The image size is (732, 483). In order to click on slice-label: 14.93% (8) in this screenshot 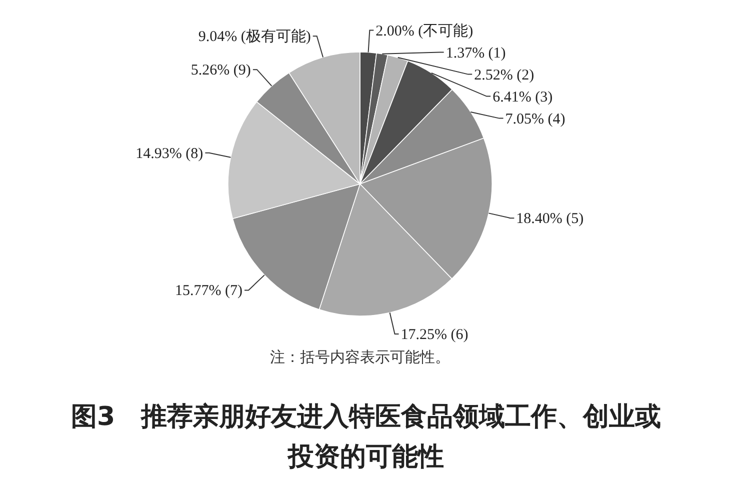, I will do `click(170, 154)`.